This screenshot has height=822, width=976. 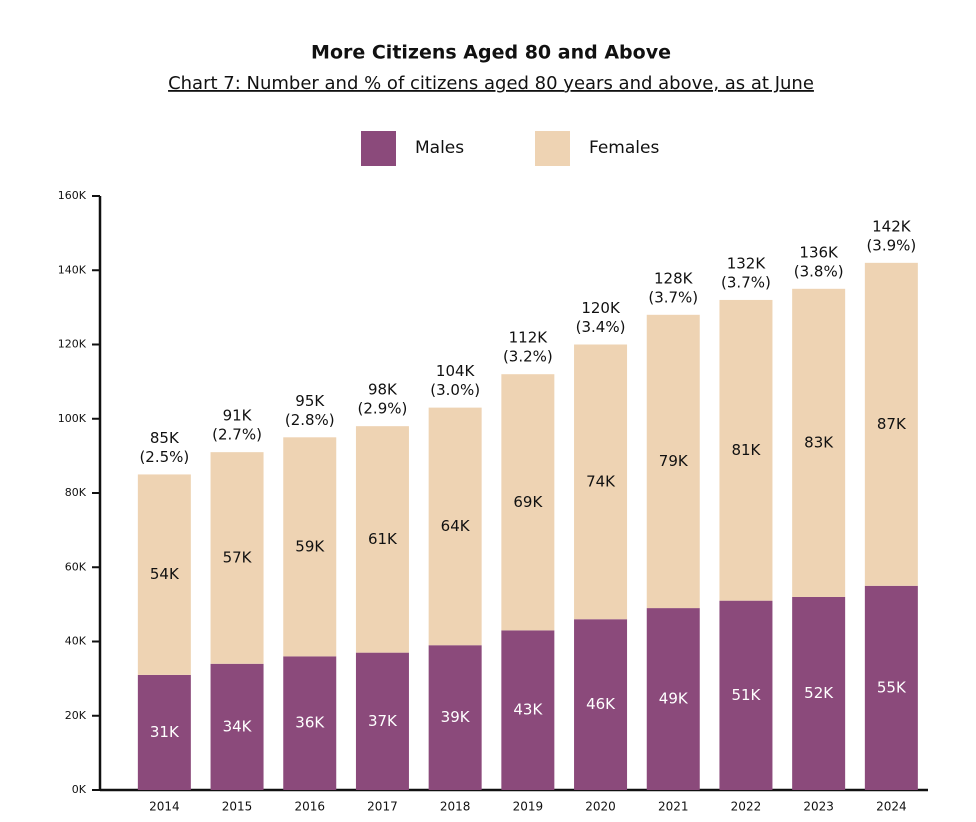 I want to click on legend-label: Females, so click(x=624, y=148).